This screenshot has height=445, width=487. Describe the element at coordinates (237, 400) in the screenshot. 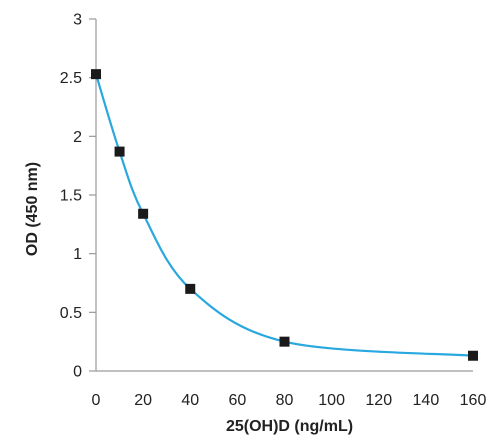

I see `x-tick-label: 60` at that location.